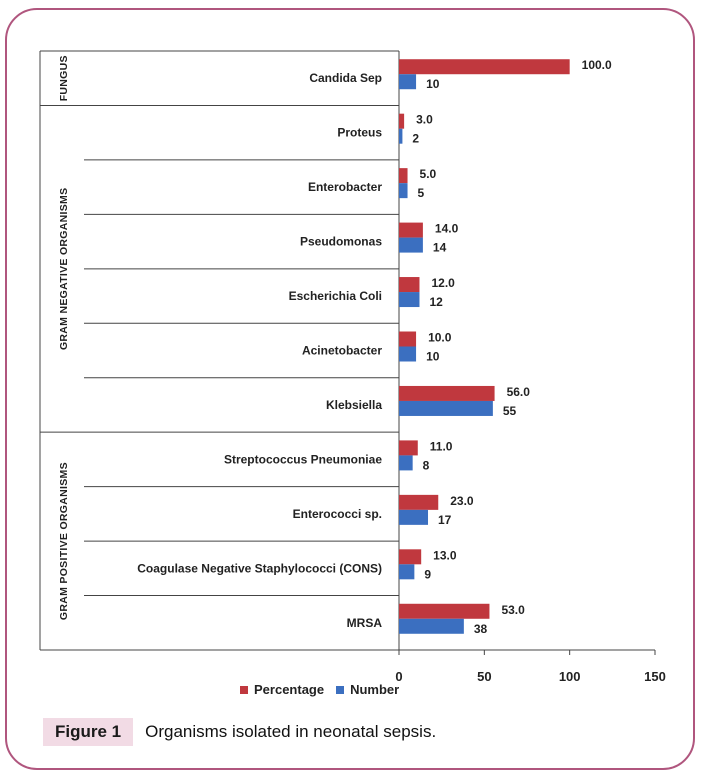  Describe the element at coordinates (64, 269) in the screenshot. I see `group-label: GRAM NEGATIVE ORGANISMS` at that location.